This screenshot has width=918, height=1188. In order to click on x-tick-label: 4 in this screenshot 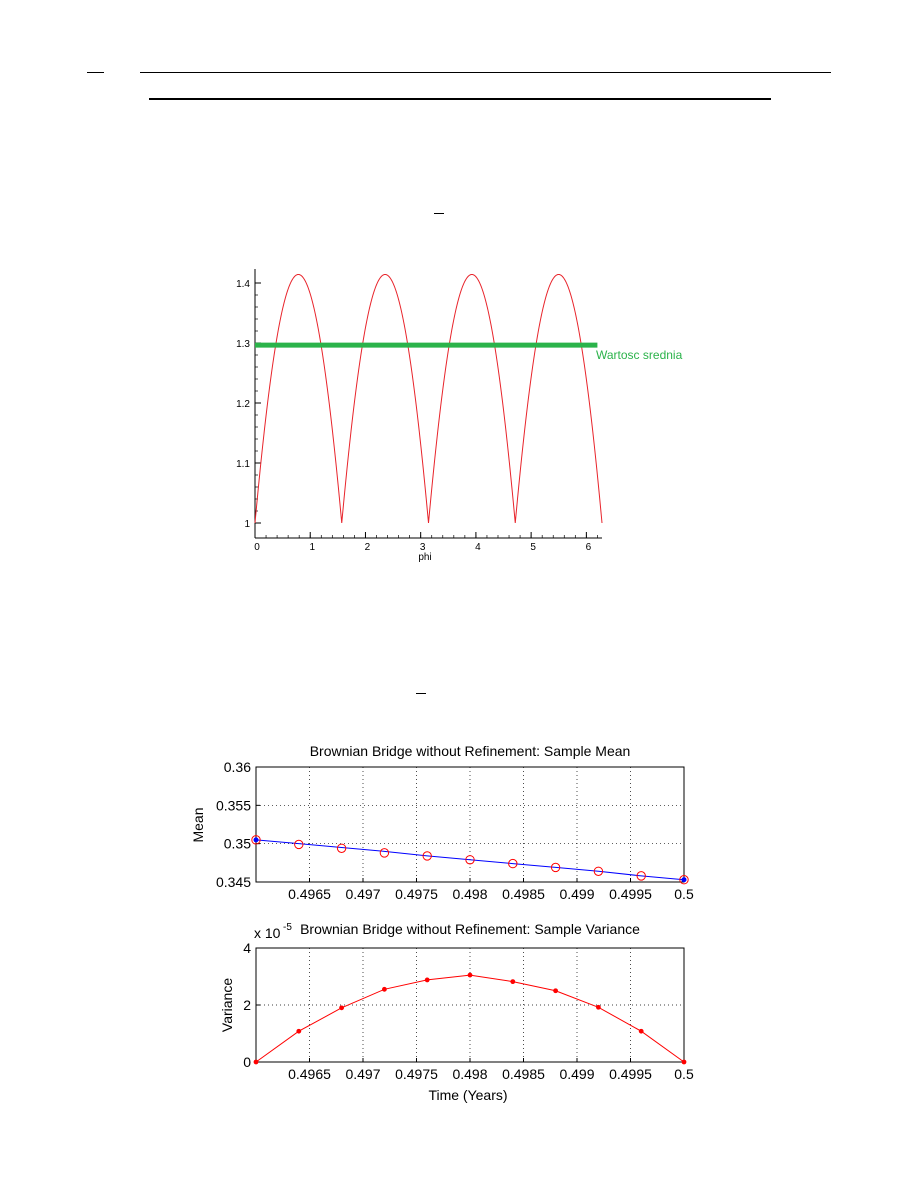, I will do `click(478, 547)`.